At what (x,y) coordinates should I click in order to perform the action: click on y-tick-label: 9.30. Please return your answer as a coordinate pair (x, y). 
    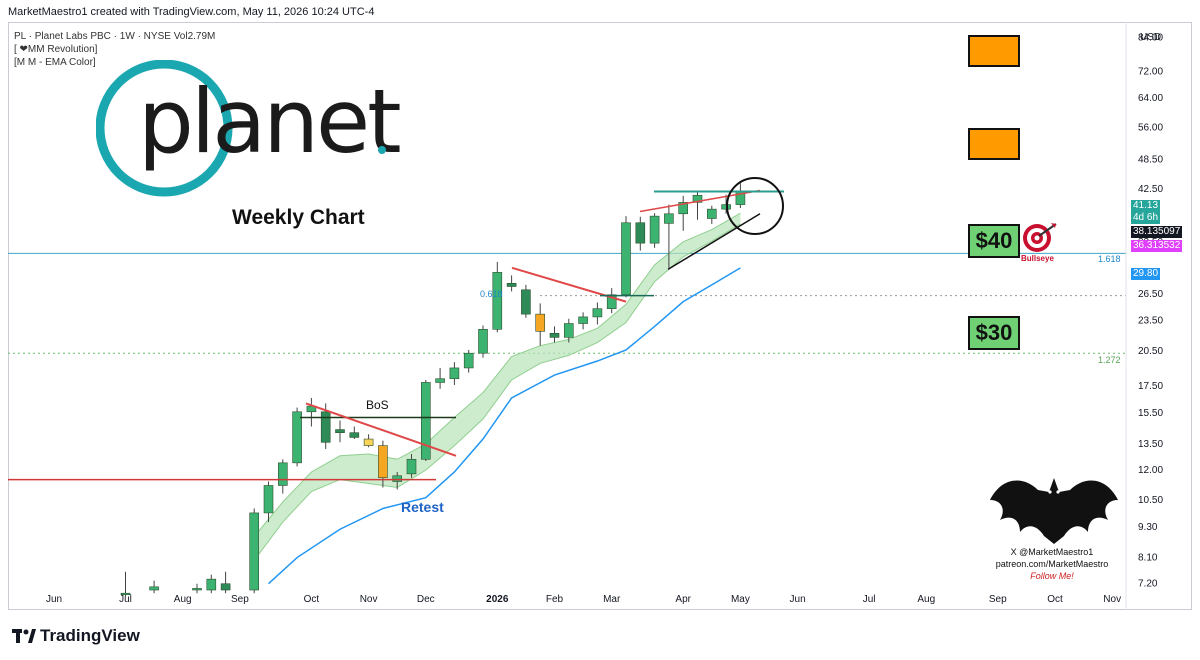
    Looking at the image, I should click on (1148, 527).